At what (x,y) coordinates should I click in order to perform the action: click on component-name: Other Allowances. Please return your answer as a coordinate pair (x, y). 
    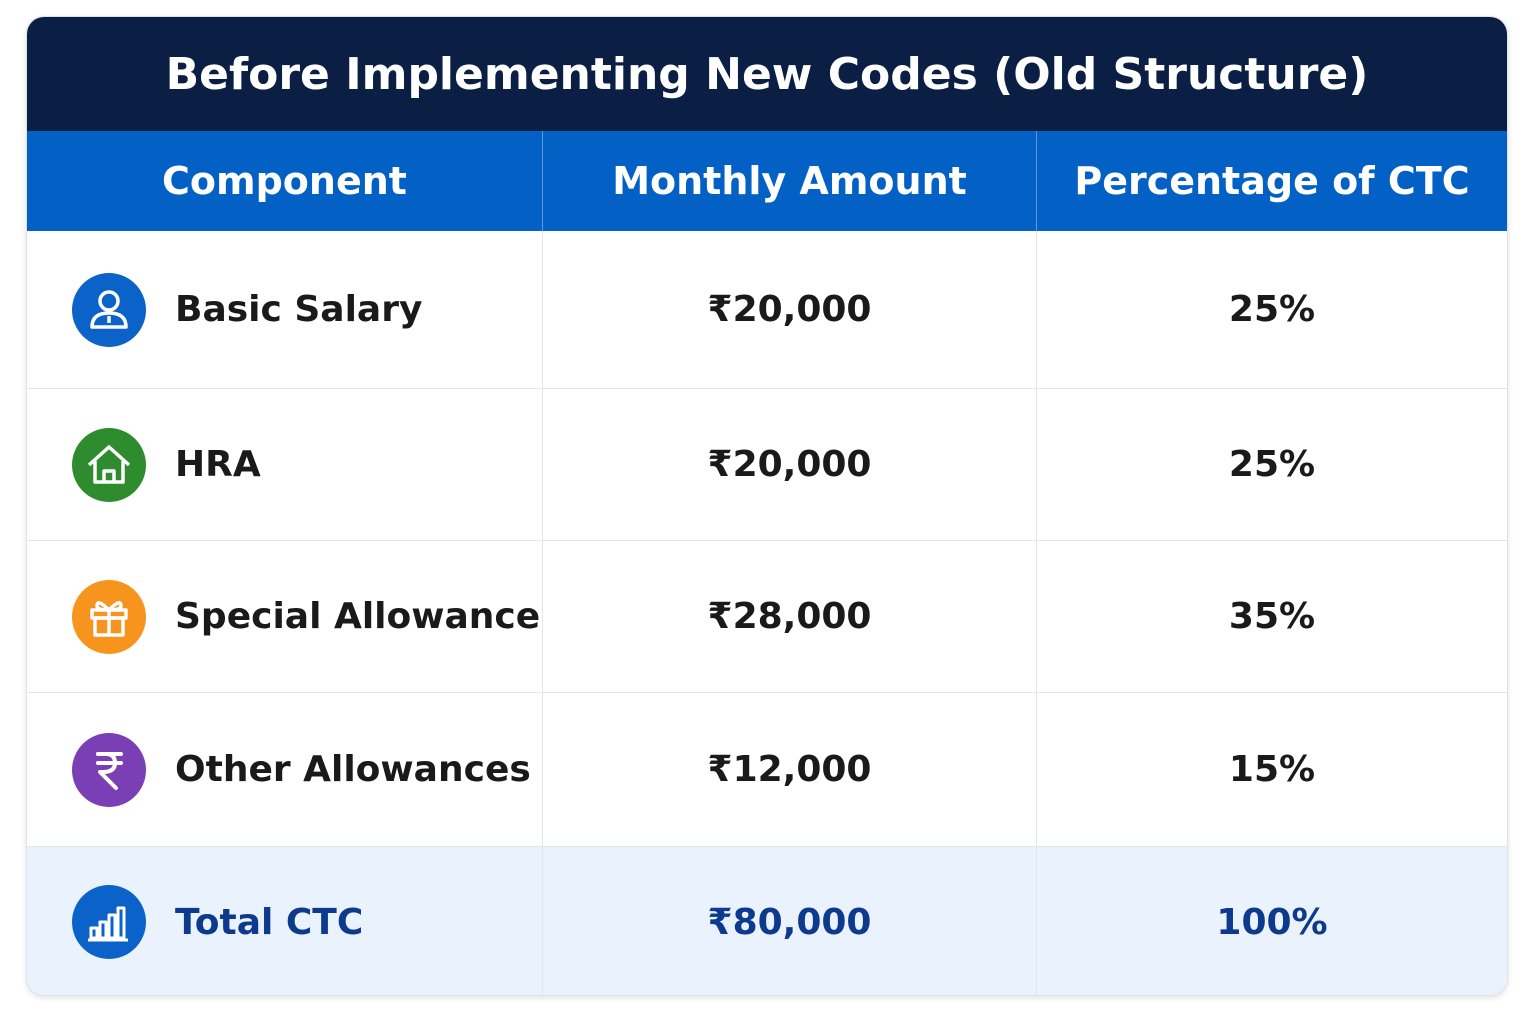
    Looking at the image, I should click on (353, 769).